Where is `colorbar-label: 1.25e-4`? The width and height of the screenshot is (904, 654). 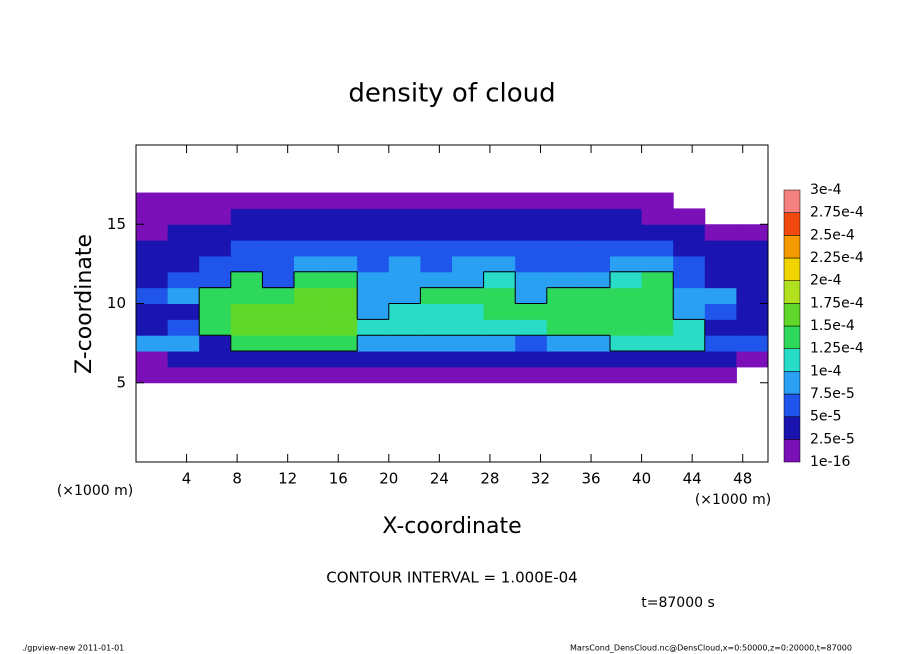 colorbar-label: 1.25e-4 is located at coordinates (837, 349).